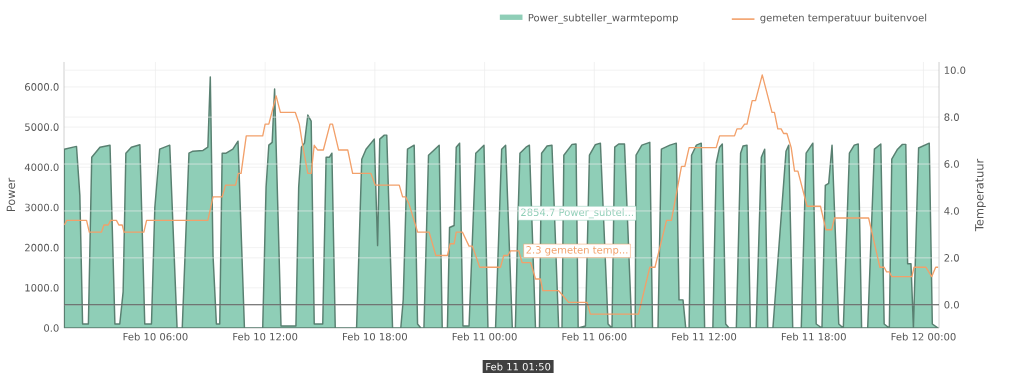 The image size is (1030, 378). What do you see at coordinates (813, 336) in the screenshot?
I see `x-tick-label: Feb 11 18:00` at bounding box center [813, 336].